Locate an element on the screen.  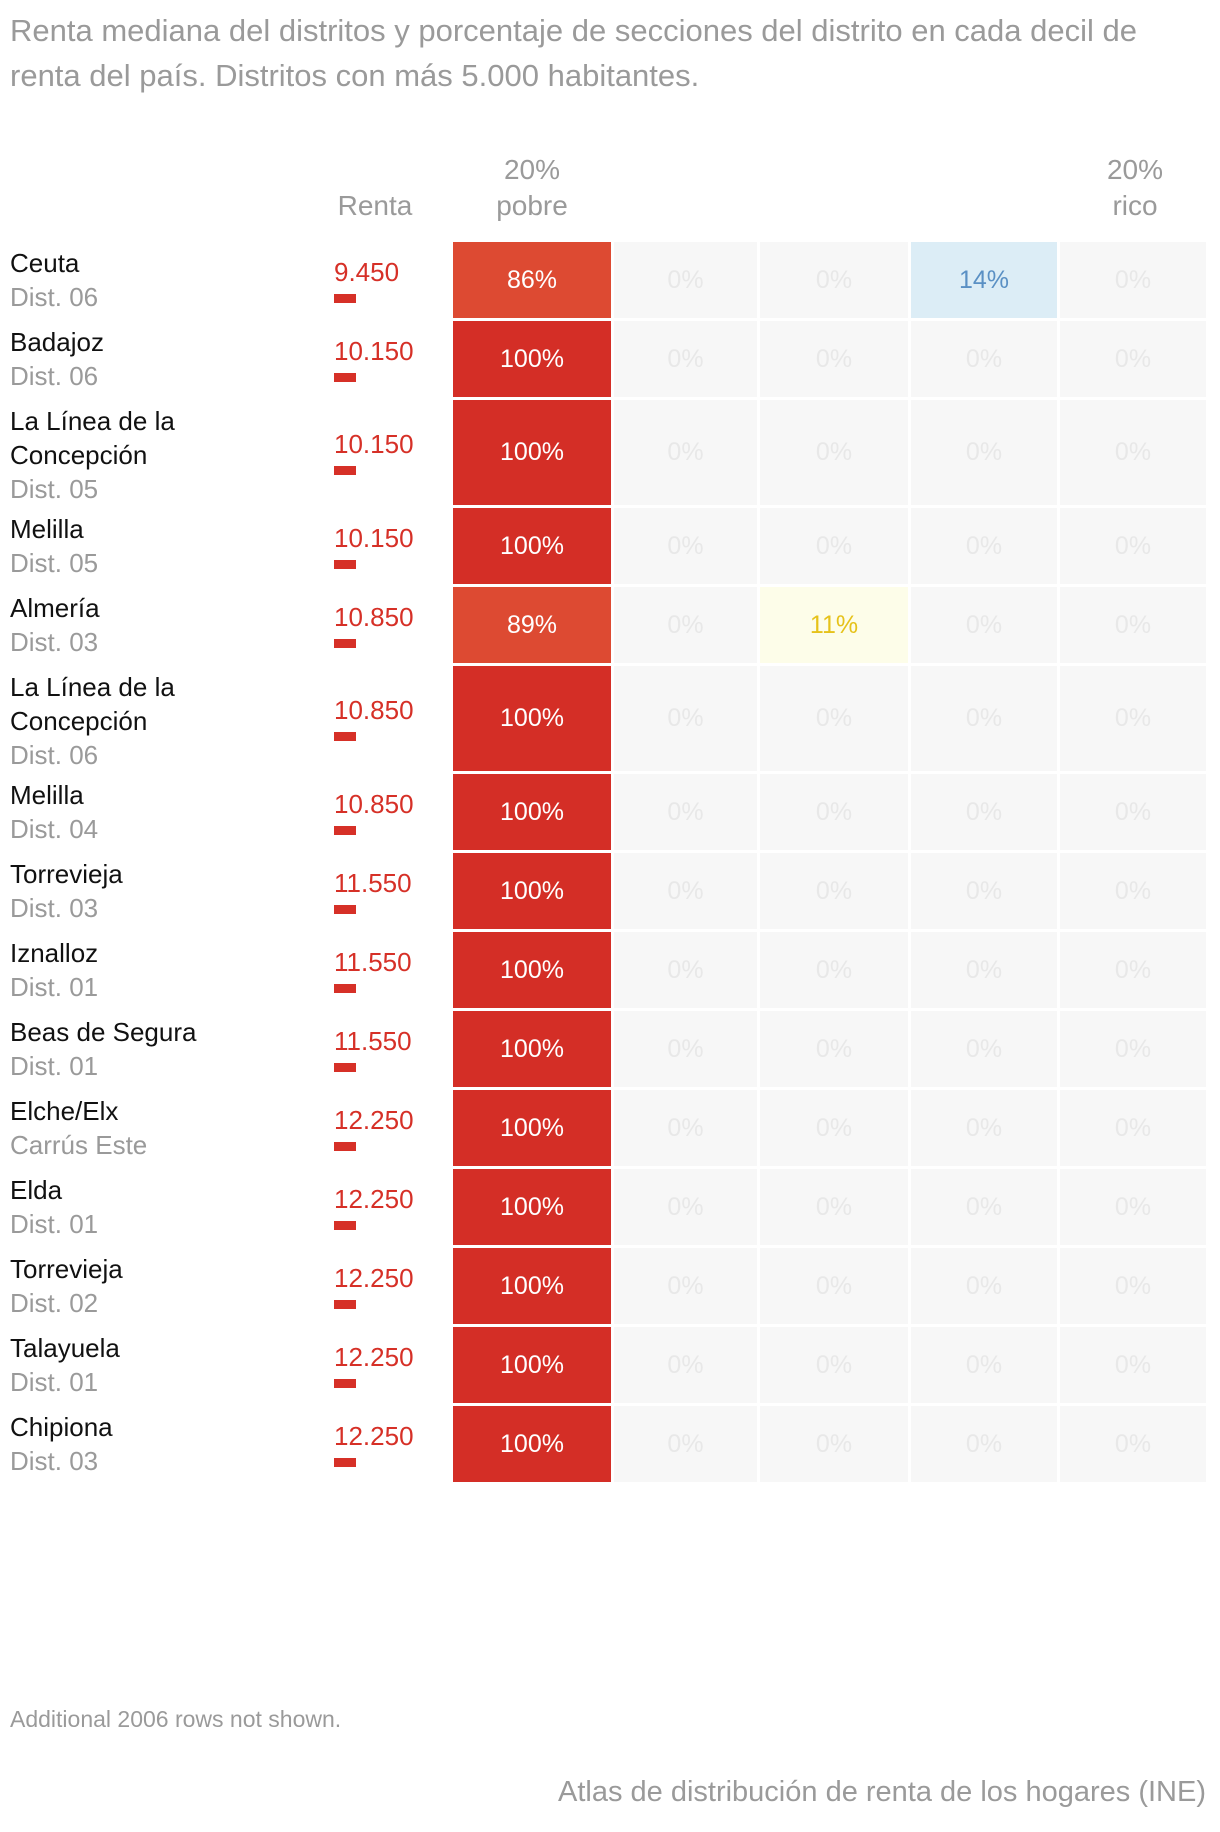
municipality-name: Melilla is located at coordinates (47, 795).